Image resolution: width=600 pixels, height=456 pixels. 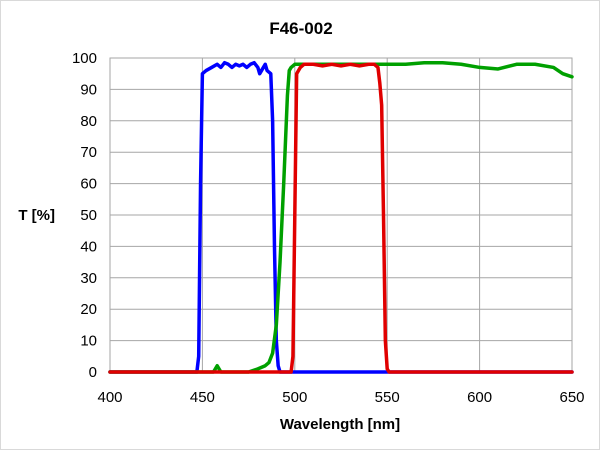 What do you see at coordinates (109, 397) in the screenshot?
I see `x-tick-label-400: 400` at bounding box center [109, 397].